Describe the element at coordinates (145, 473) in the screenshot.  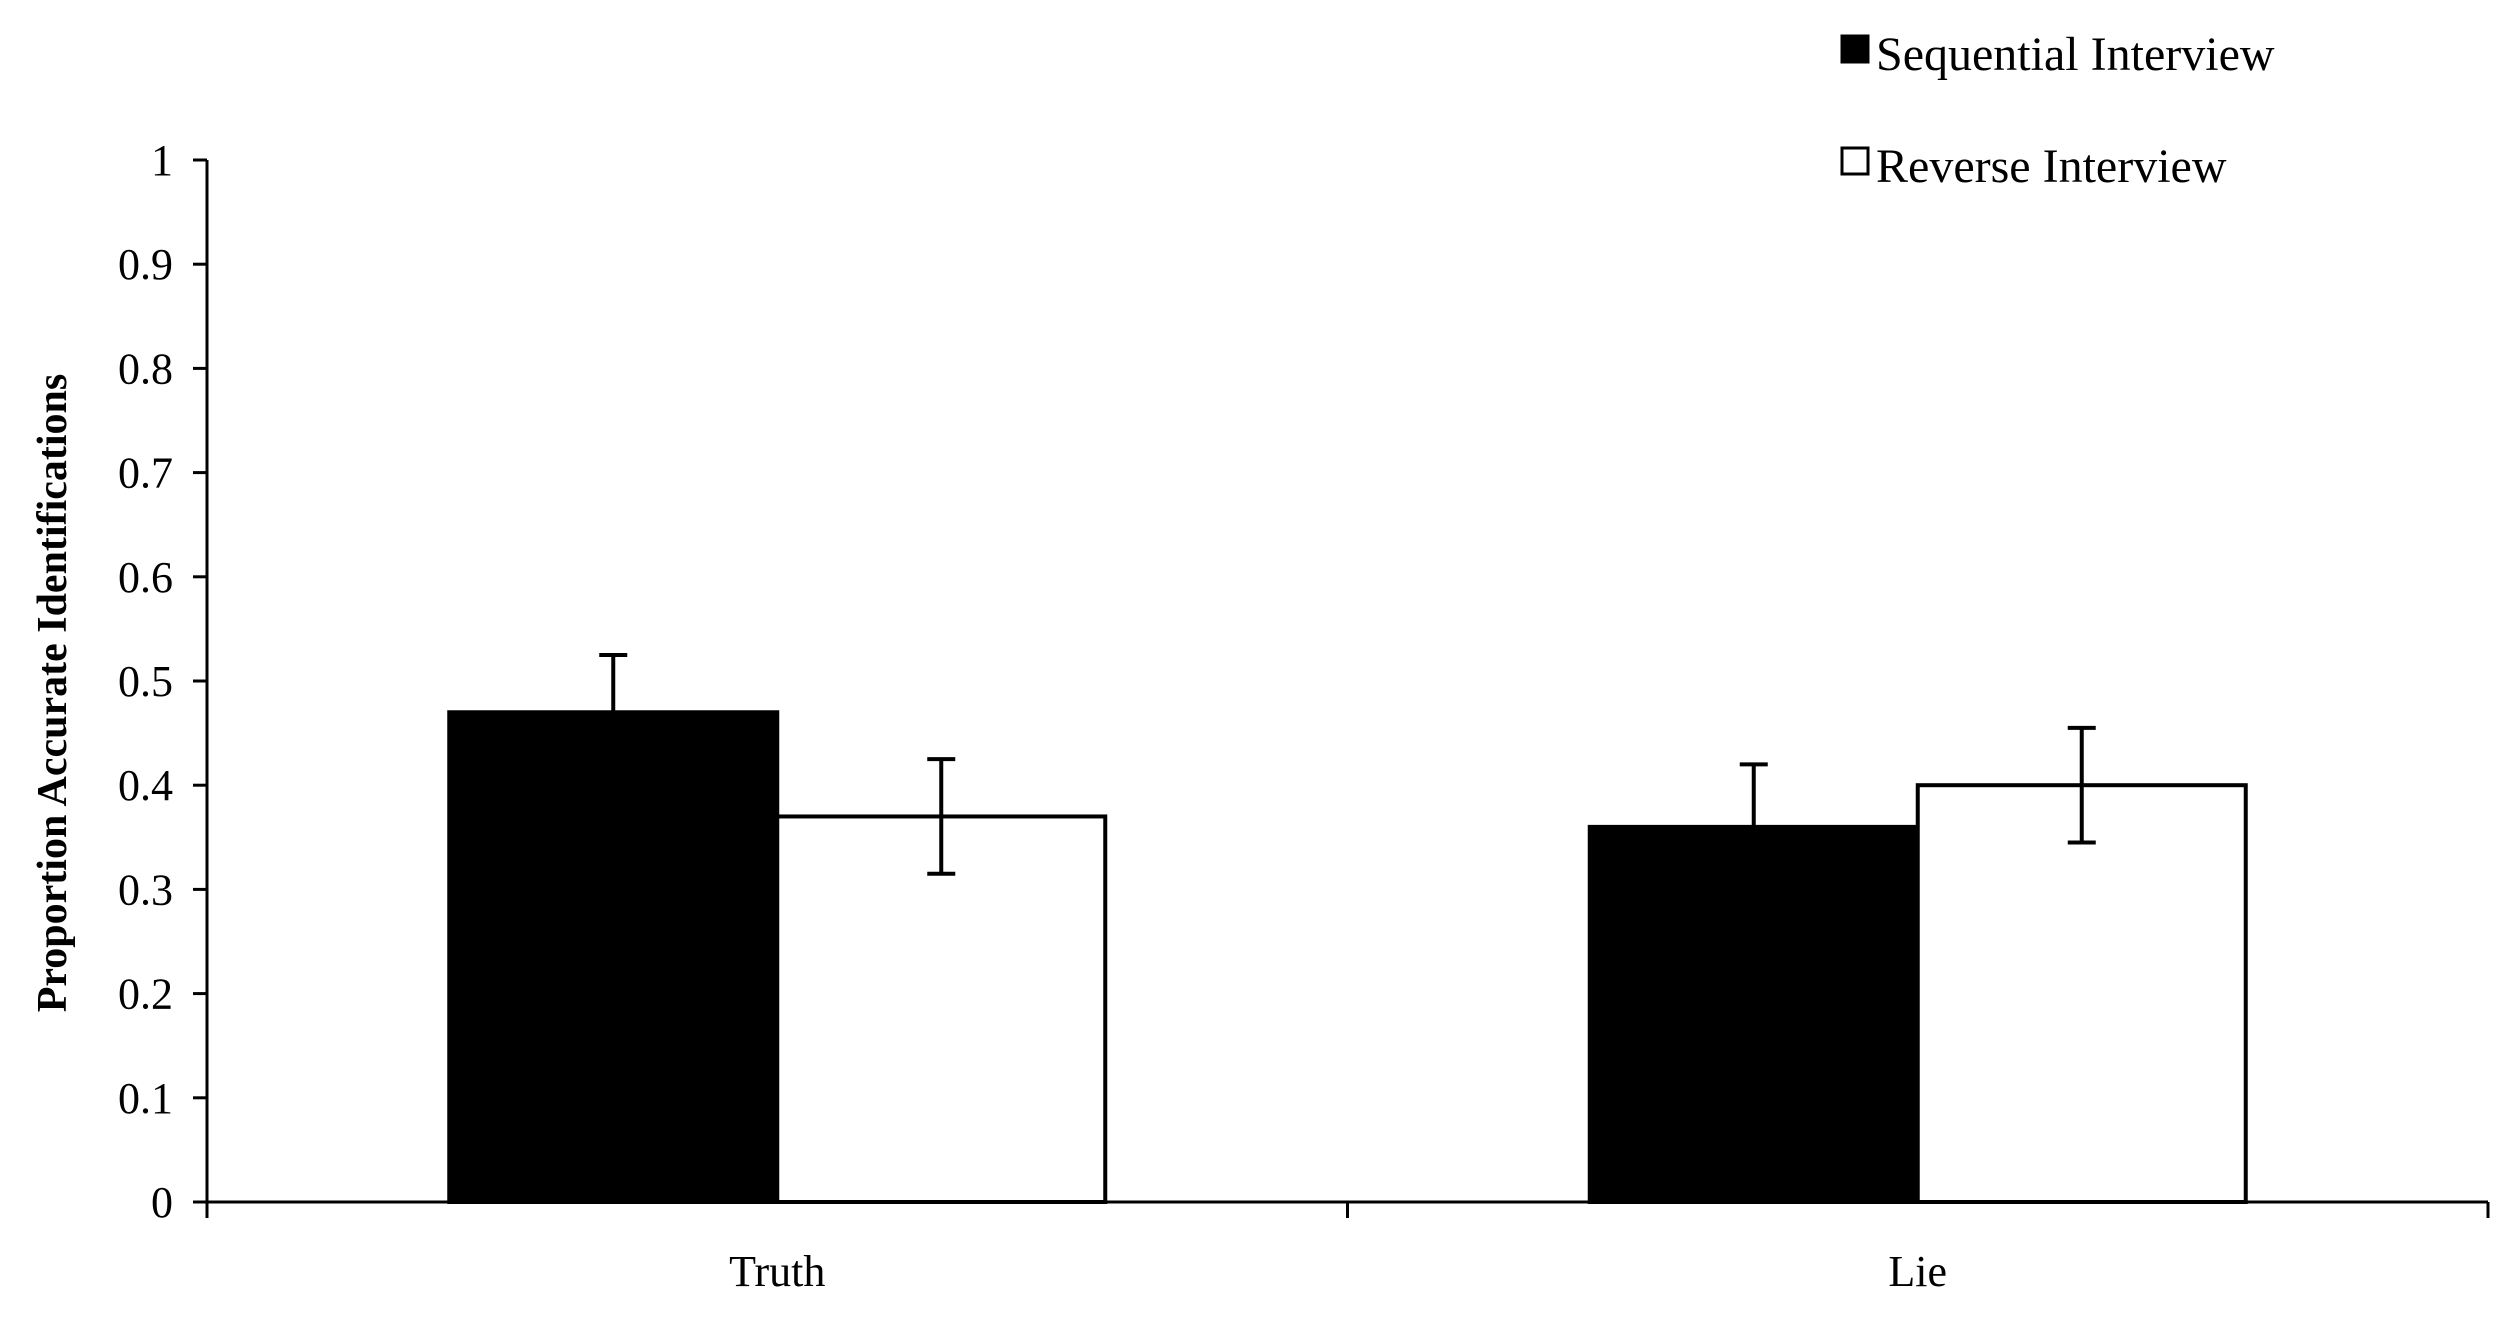
I see `y-tick-label: 0.7` at that location.